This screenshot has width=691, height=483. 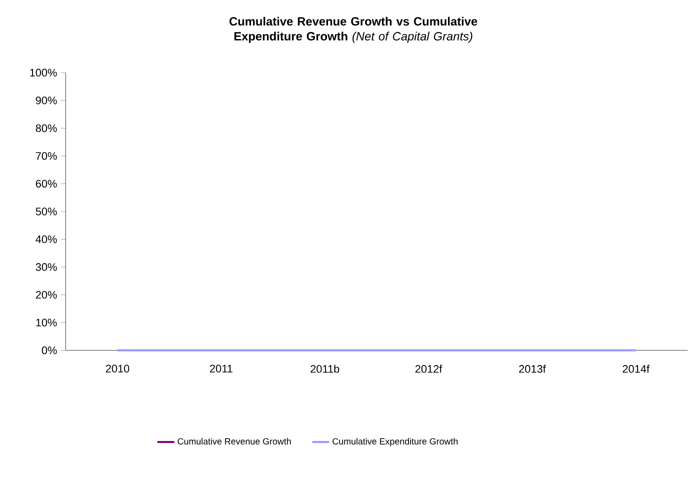 I want to click on chart-title: Cumulative Revenue Growth vs Cumulative Expenditure Growth (Net of Capital Grants), so click(x=353, y=30).